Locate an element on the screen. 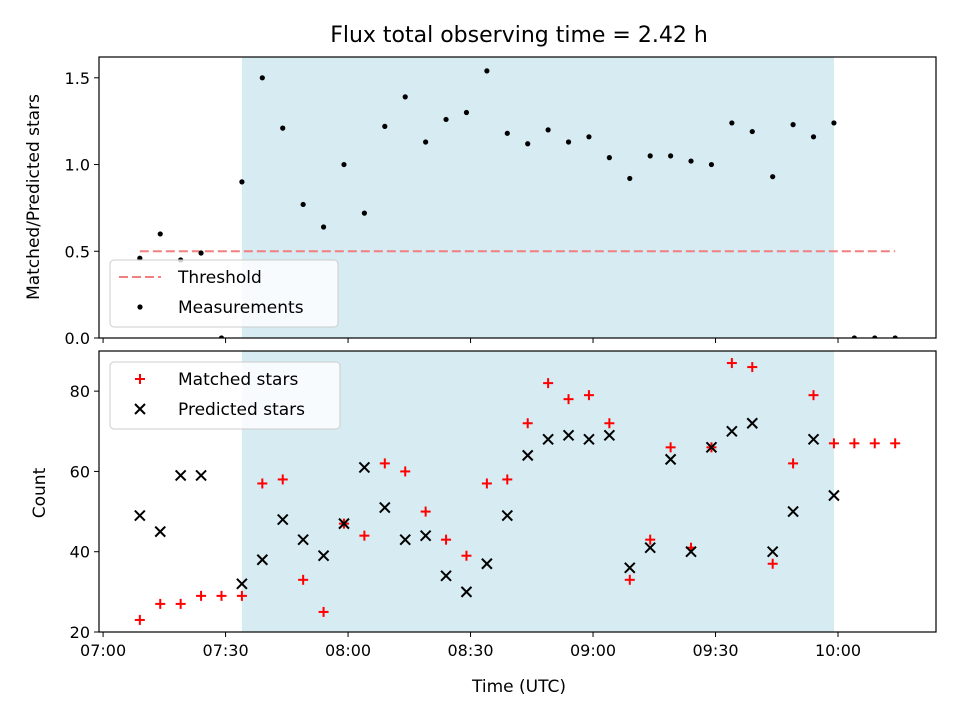 Image resolution: width=960 pixels, height=720 pixels. bottom-y-tick-label: 40 is located at coordinates (80, 552).